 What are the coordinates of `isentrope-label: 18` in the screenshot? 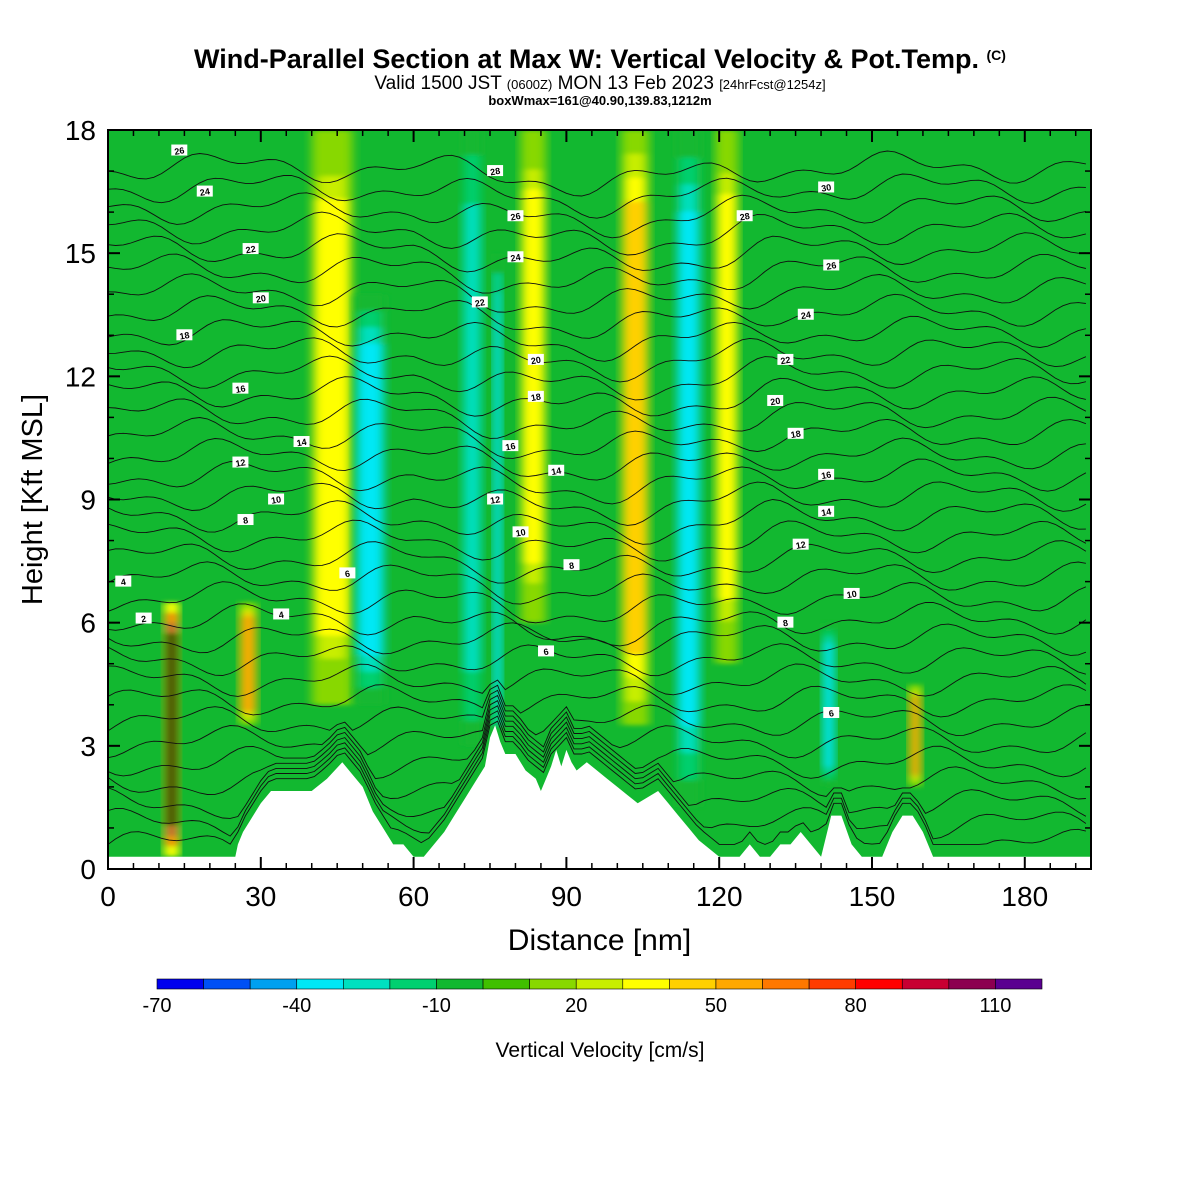 It's located at (795, 433).